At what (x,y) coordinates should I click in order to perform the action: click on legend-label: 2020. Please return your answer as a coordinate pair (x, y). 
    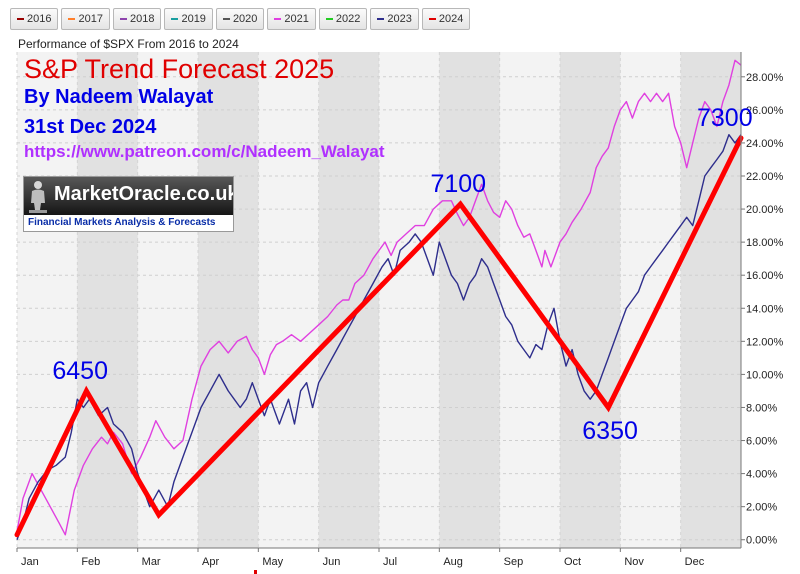
    Looking at the image, I should click on (245, 19).